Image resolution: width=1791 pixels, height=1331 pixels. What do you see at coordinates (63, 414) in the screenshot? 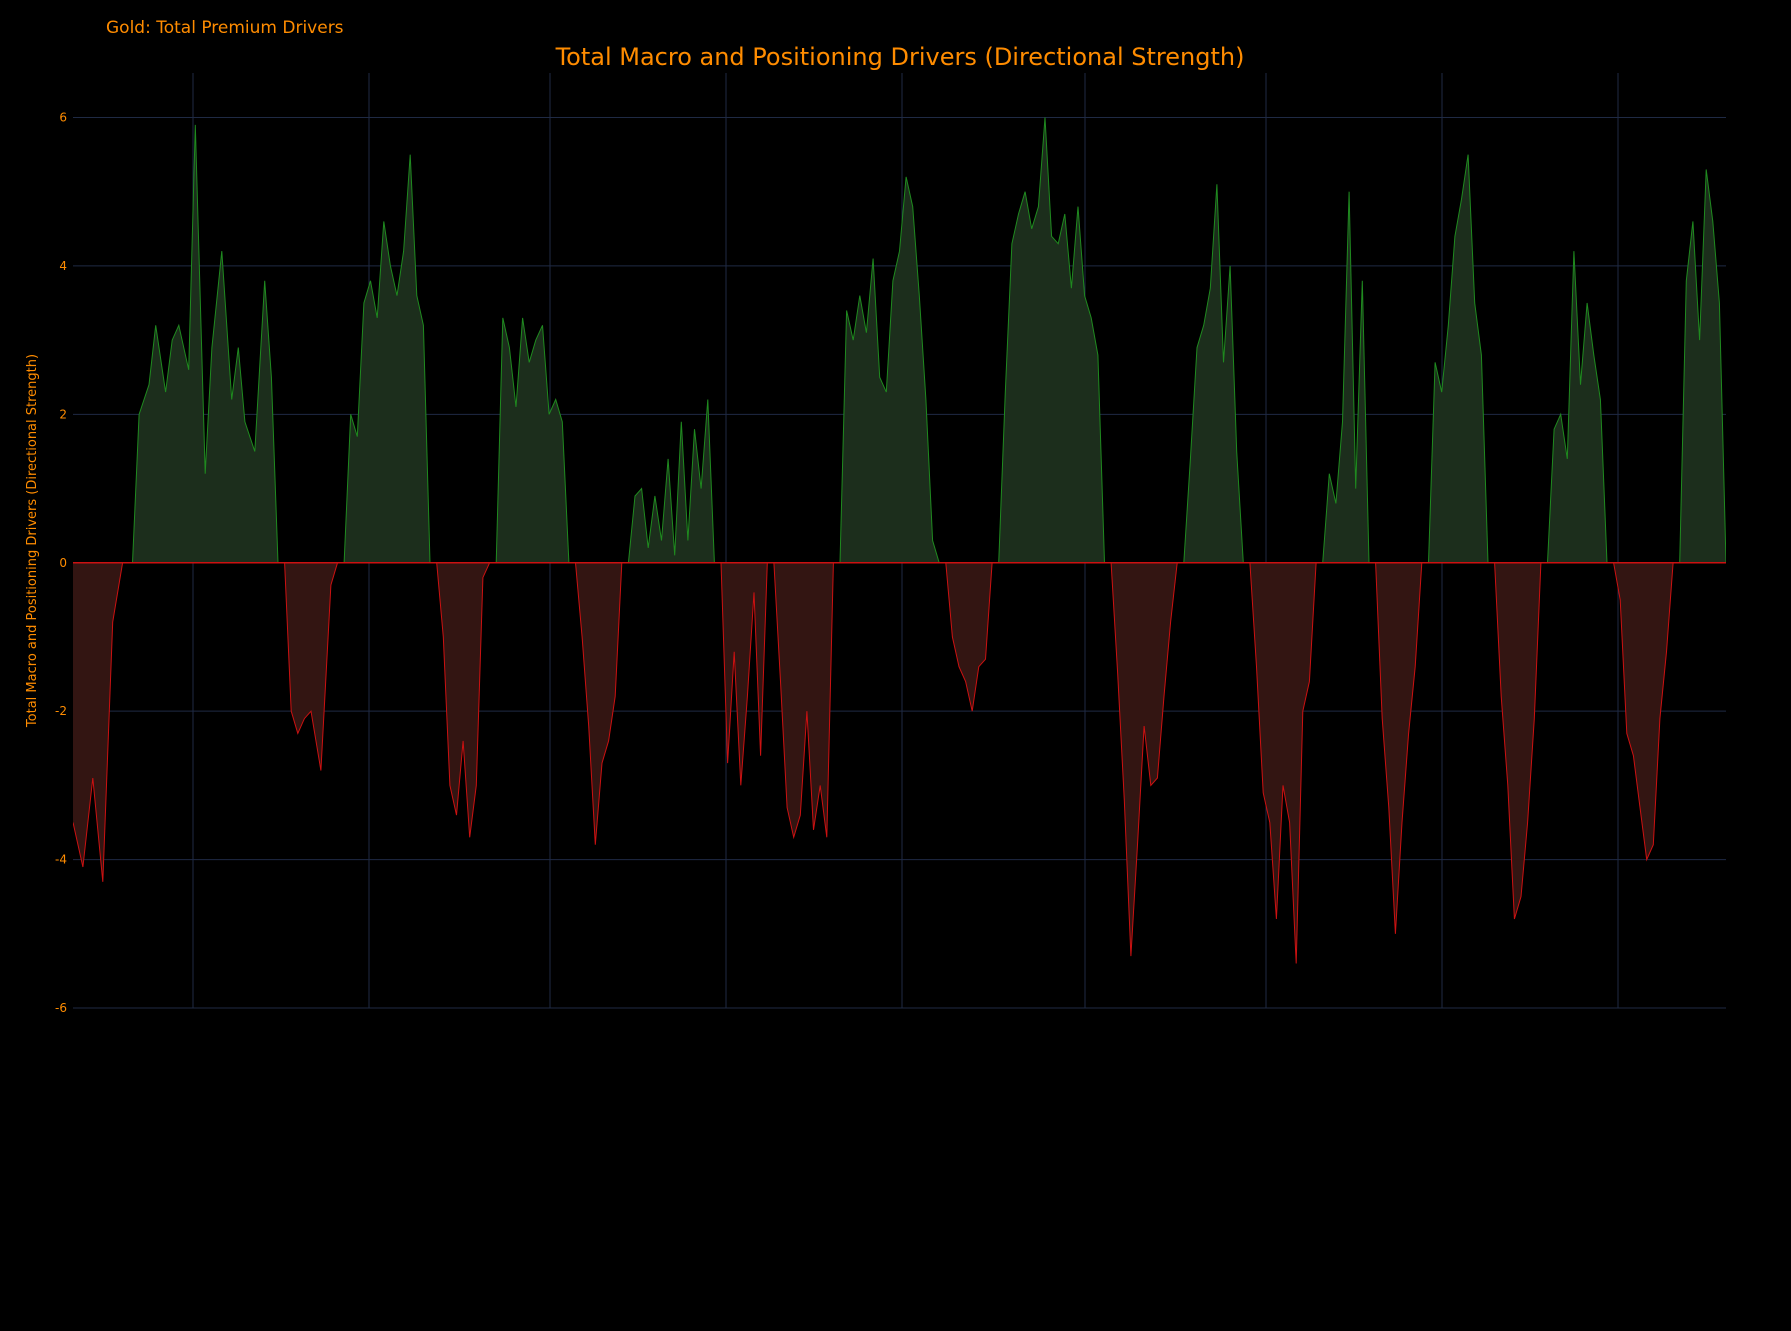
I see `main-y-tick-label: 2` at bounding box center [63, 414].